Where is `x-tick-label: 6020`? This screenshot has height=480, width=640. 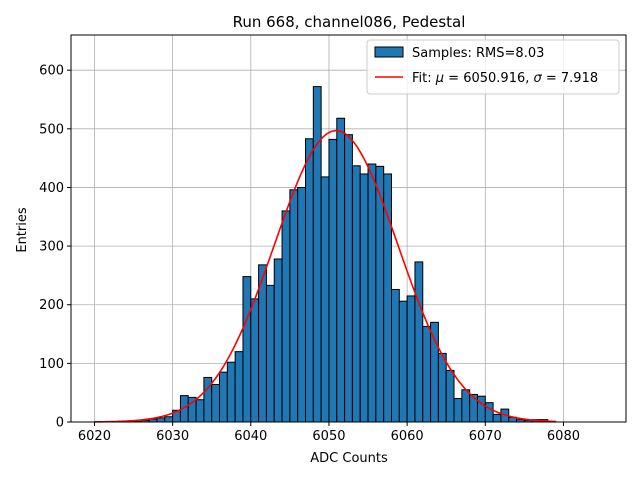 x-tick-label: 6020 is located at coordinates (94, 436).